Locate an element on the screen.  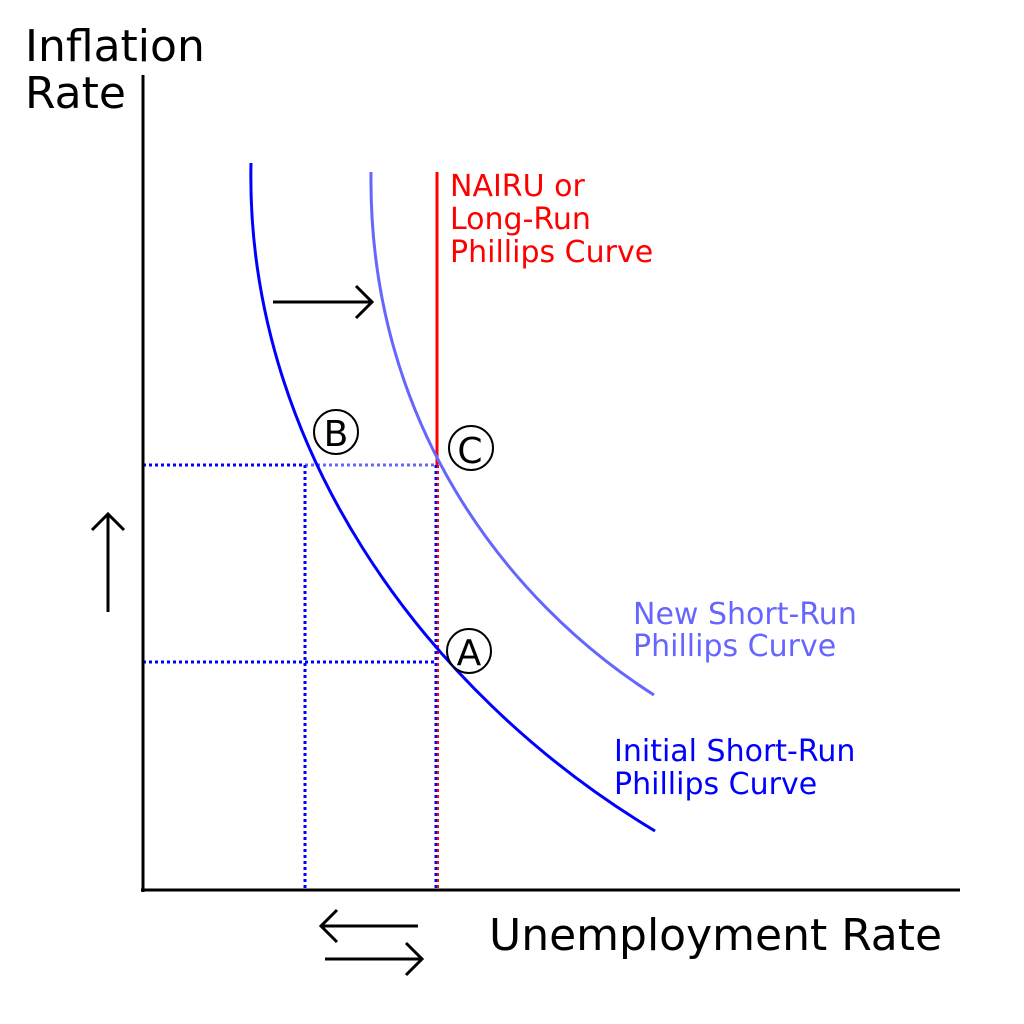
point-b: B is located at coordinates (336, 432).